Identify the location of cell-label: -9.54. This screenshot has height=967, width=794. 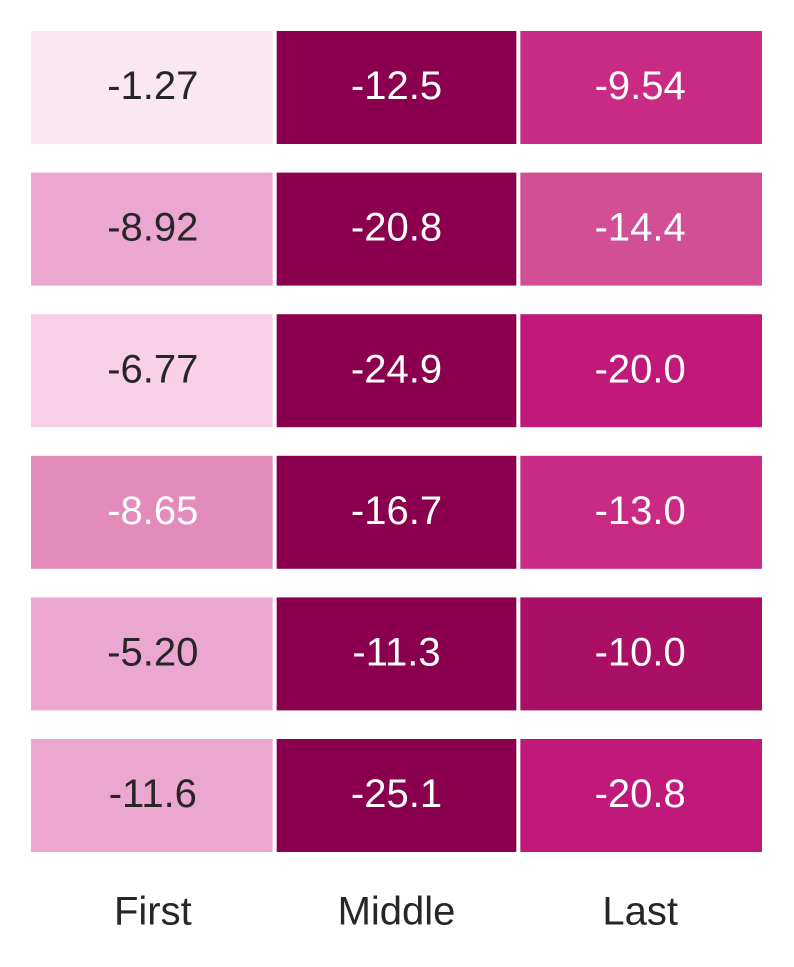
(640, 86).